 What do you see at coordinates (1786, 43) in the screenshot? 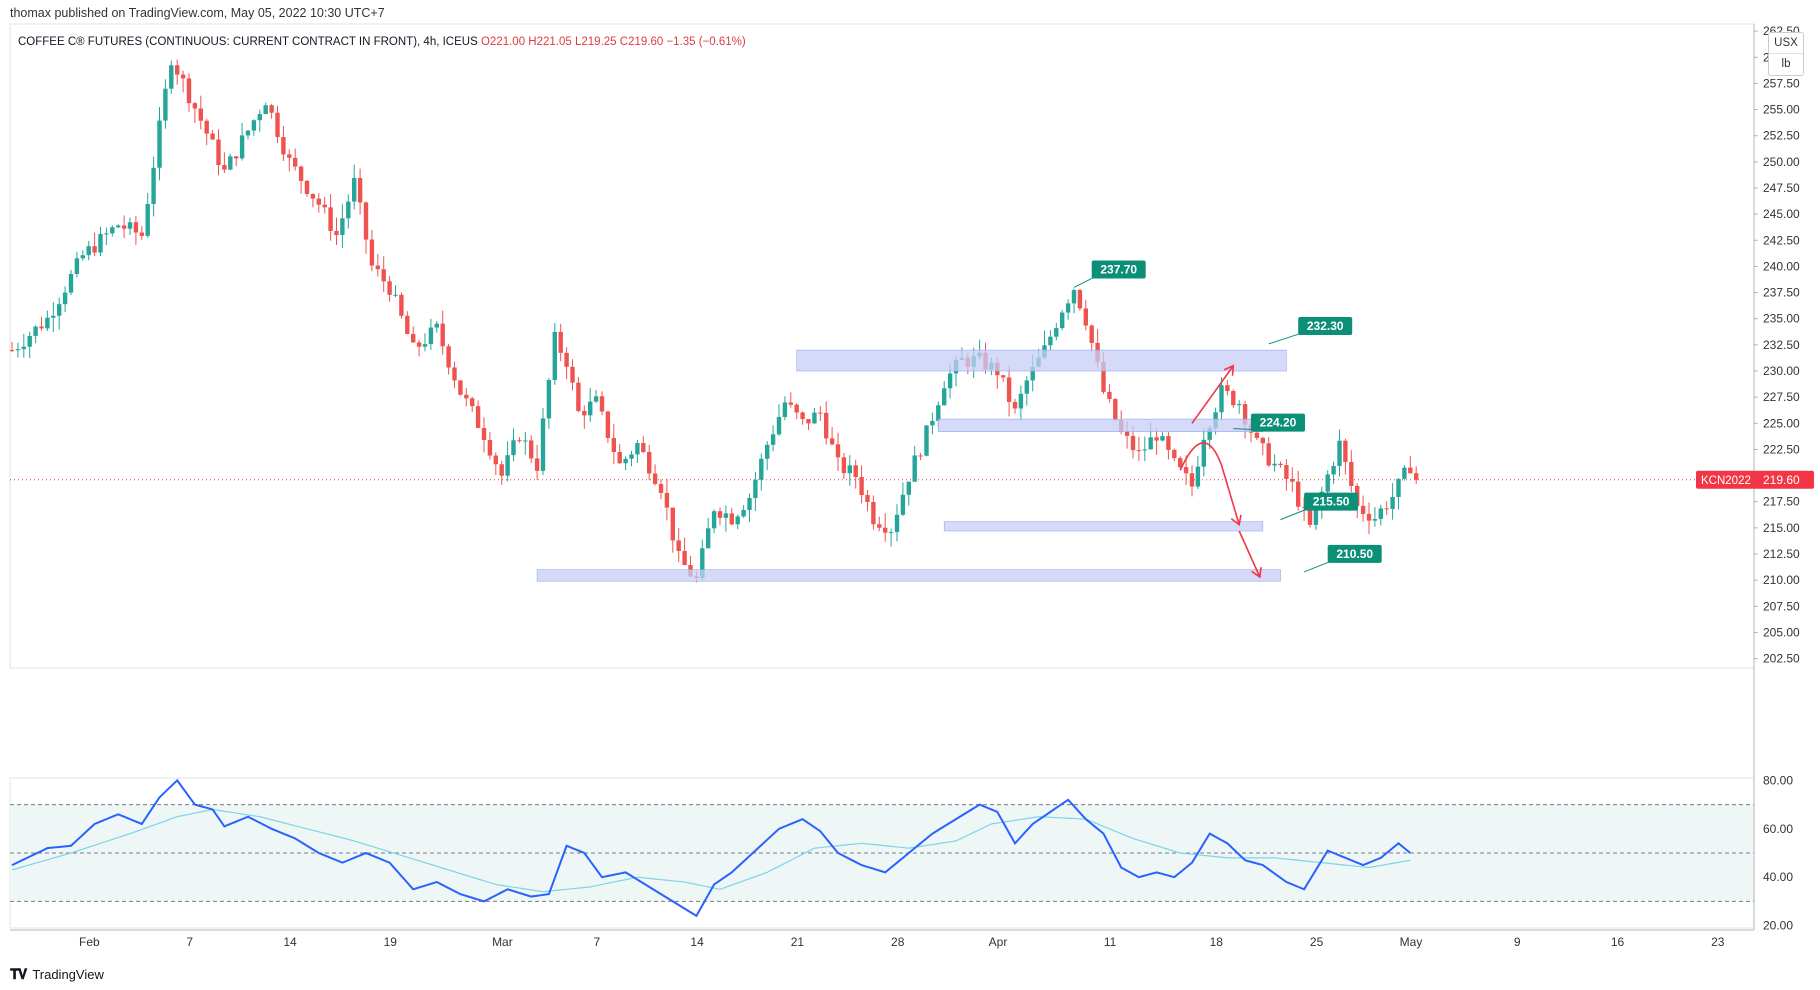
I see `currency-unit: USX` at bounding box center [1786, 43].